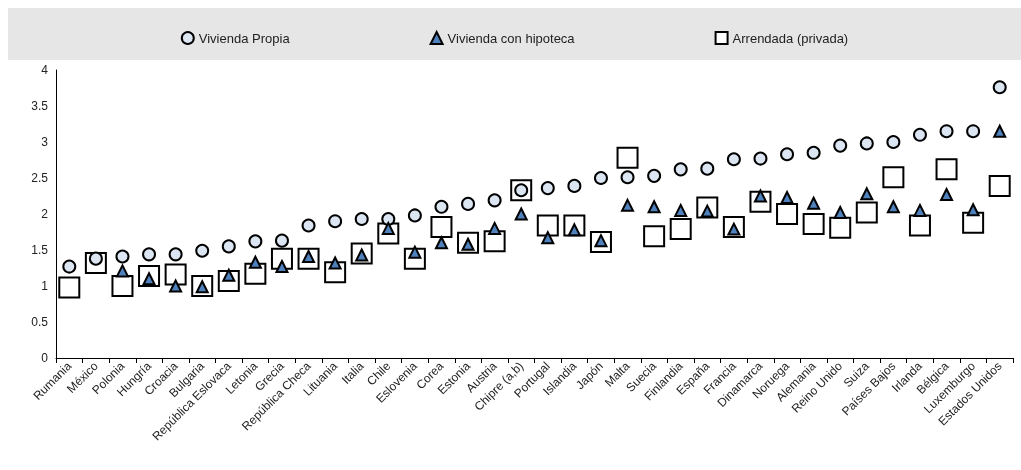  I want to click on legend-label: Vivienda Propia, so click(244, 38).